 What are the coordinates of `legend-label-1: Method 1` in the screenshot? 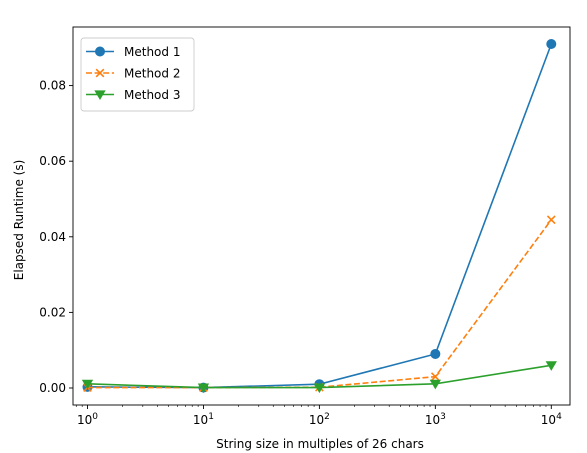 It's located at (152, 52).